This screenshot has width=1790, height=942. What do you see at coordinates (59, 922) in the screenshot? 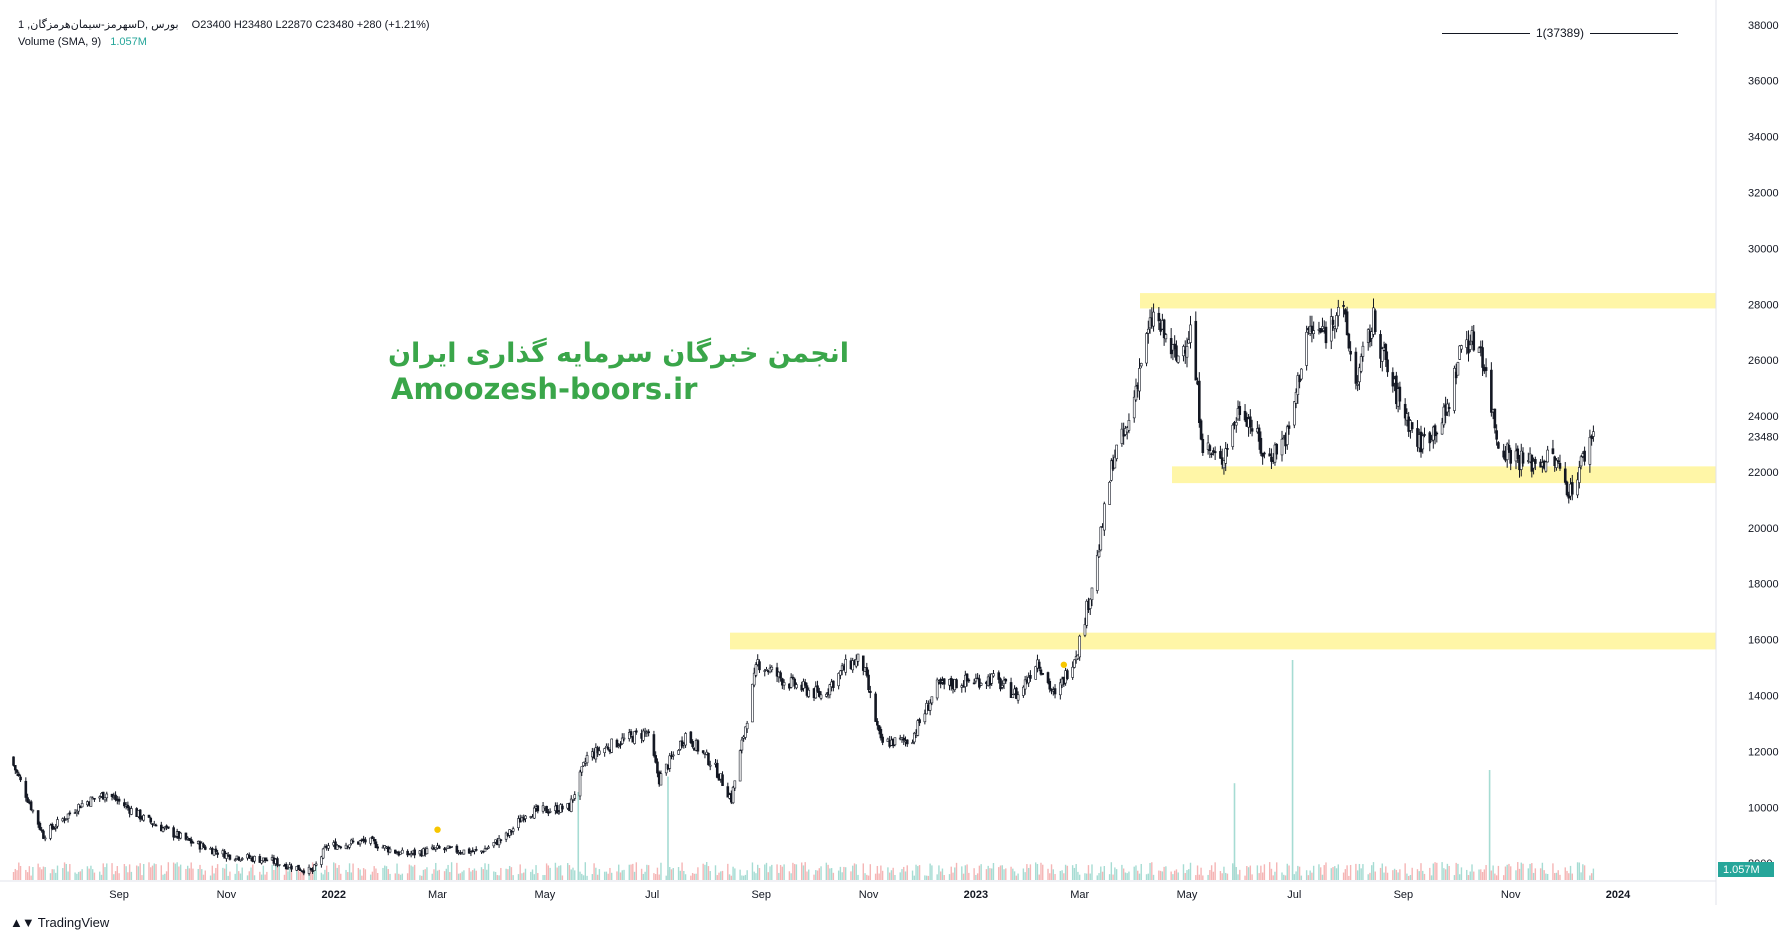
I see `tradingview-logo: ▲▼ TradingView` at bounding box center [59, 922].